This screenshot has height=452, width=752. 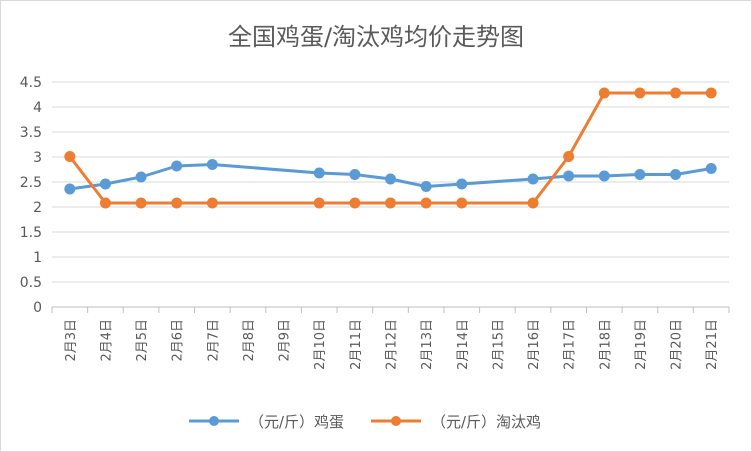 I want to click on x-tick-label-11: 2月14日, so click(x=463, y=344).